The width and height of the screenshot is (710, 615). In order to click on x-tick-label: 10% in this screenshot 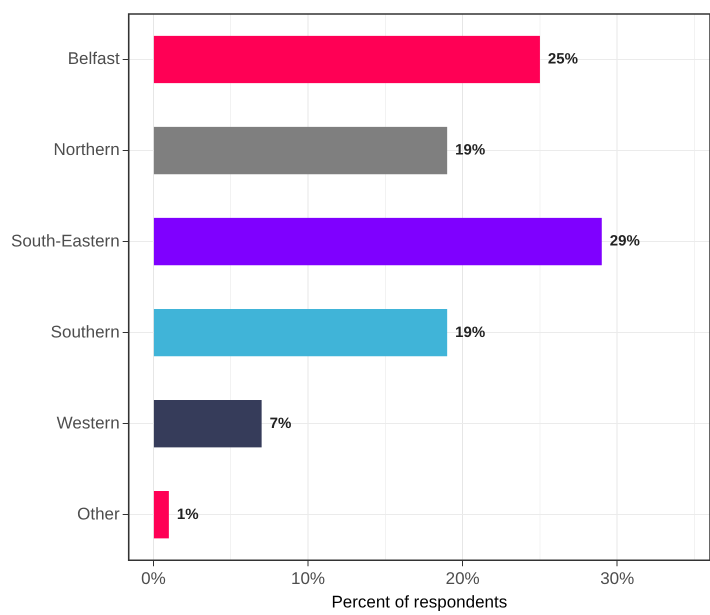, I will do `click(308, 578)`.